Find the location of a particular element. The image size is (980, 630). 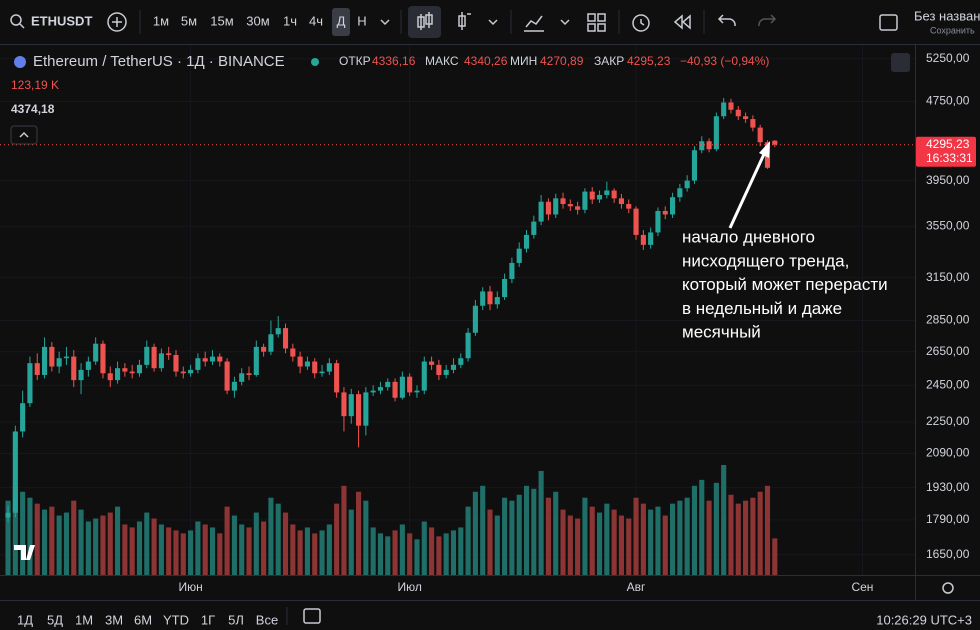

save-status: Сохранить is located at coordinates (952, 30).